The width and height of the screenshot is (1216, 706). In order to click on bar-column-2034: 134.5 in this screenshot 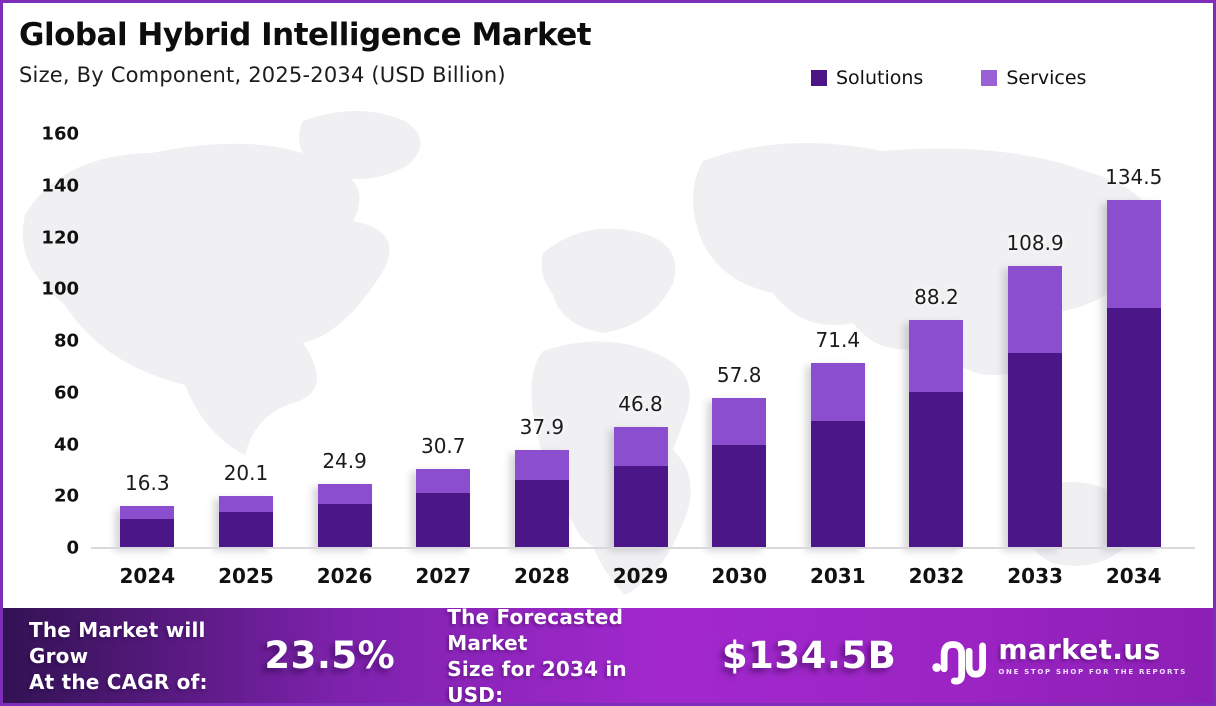, I will do `click(1133, 341)`.